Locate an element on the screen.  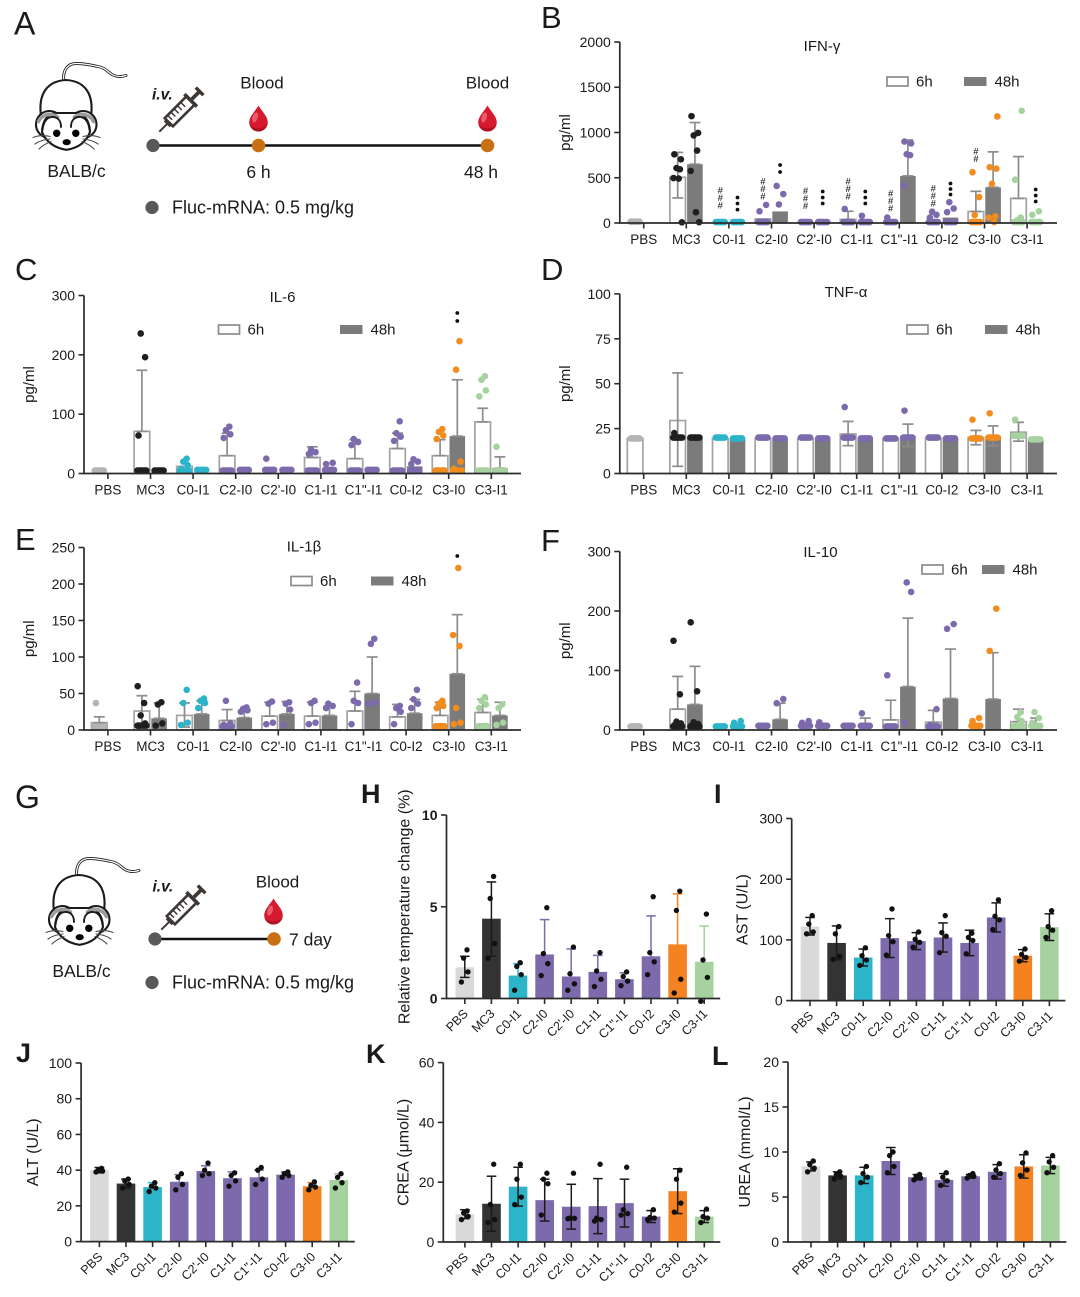
svg-text: pg/ml is located at coordinates (565, 640).